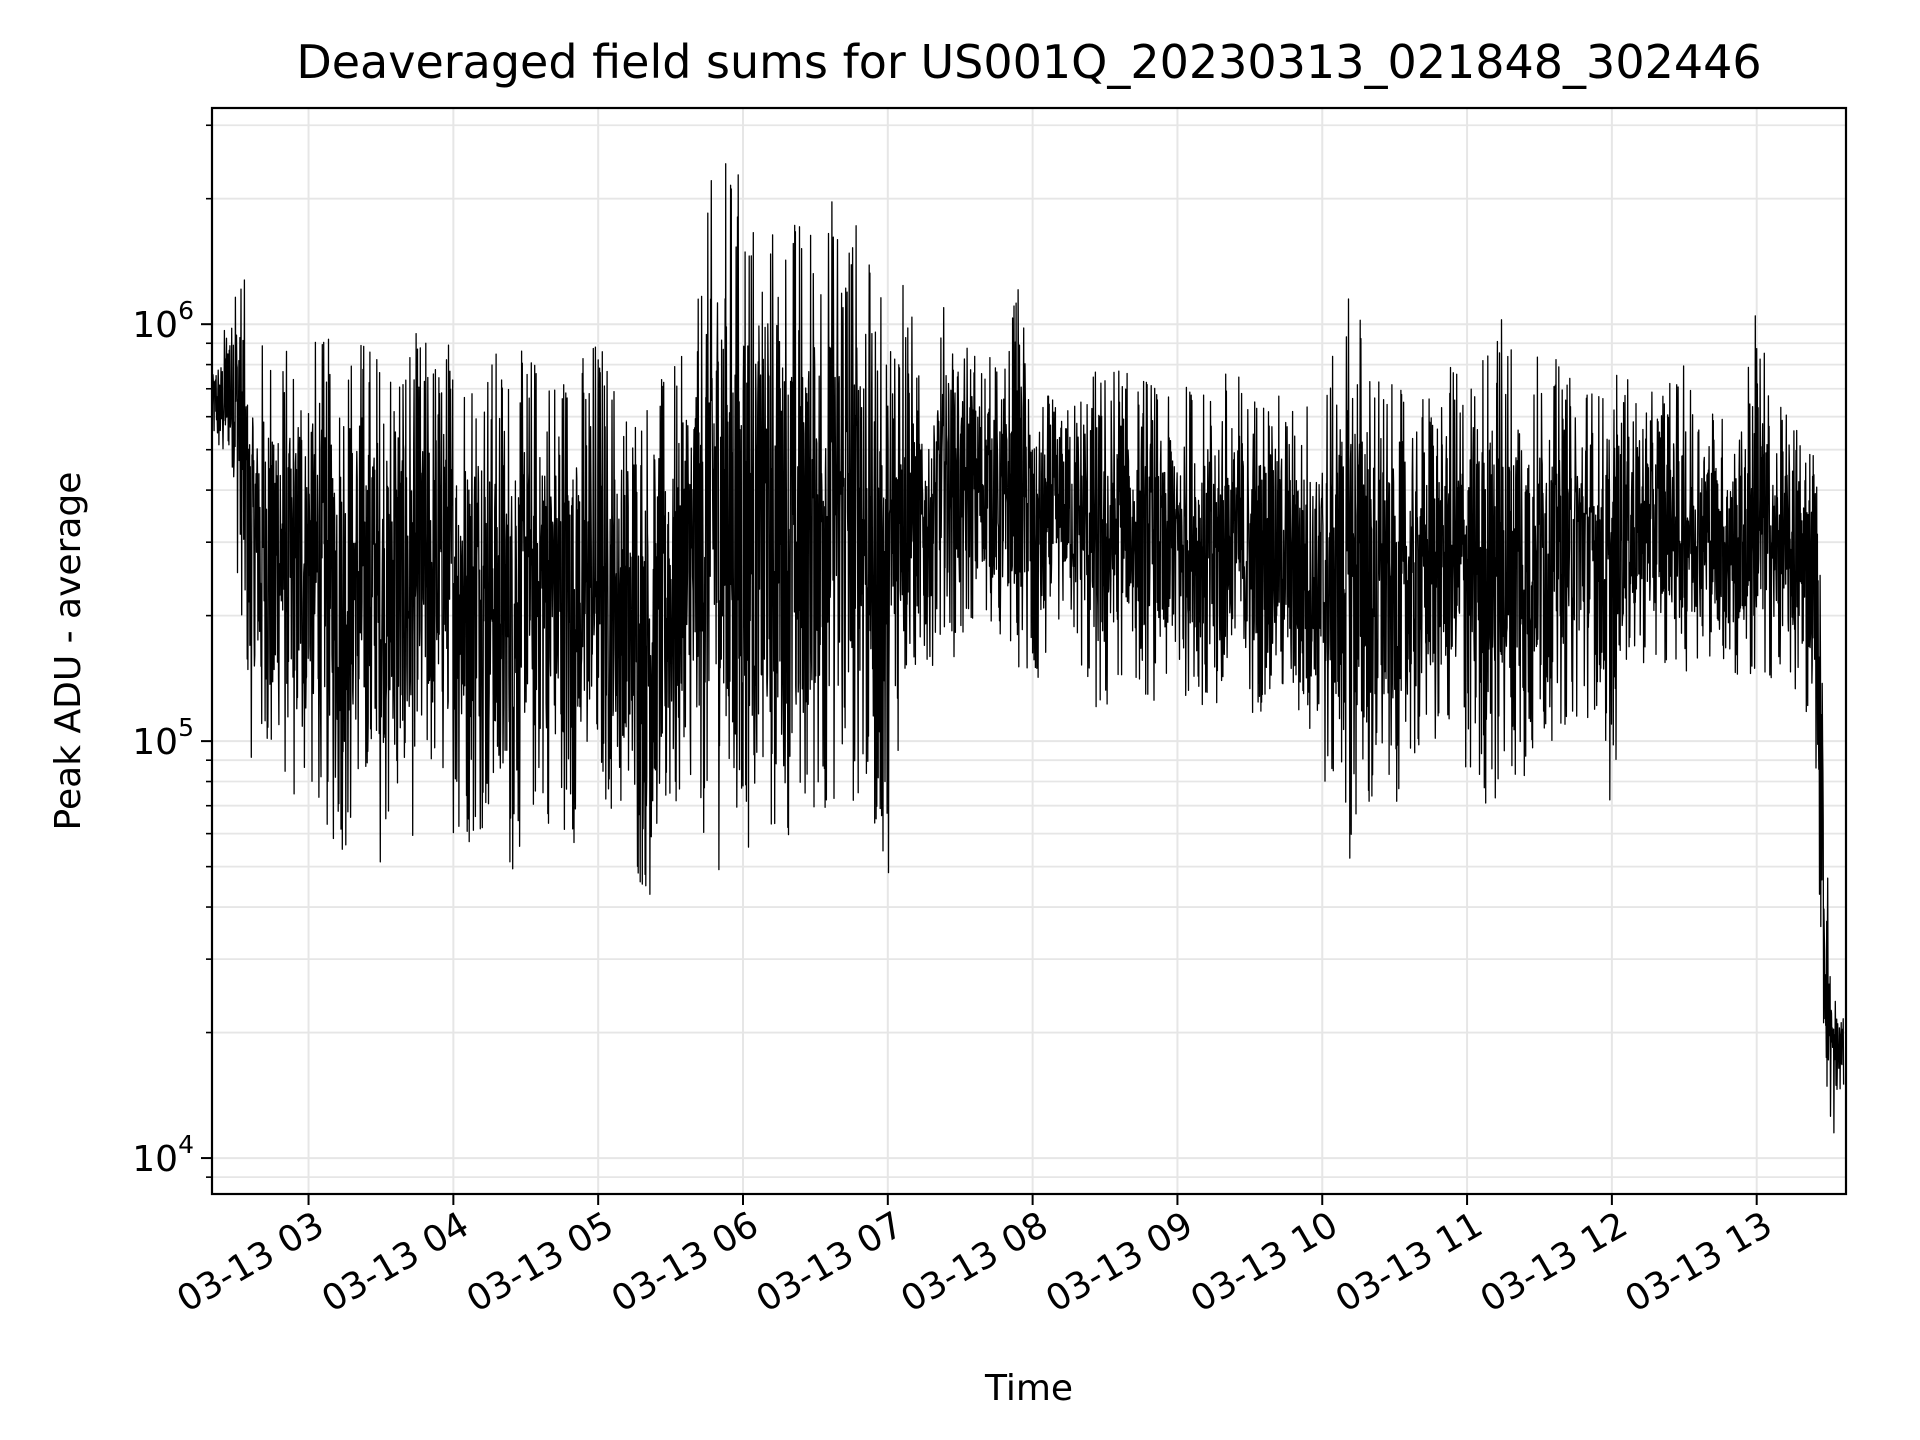 This screenshot has height=1440, width=1920. I want to click on x-axis-label: Time, so click(1028, 1388).